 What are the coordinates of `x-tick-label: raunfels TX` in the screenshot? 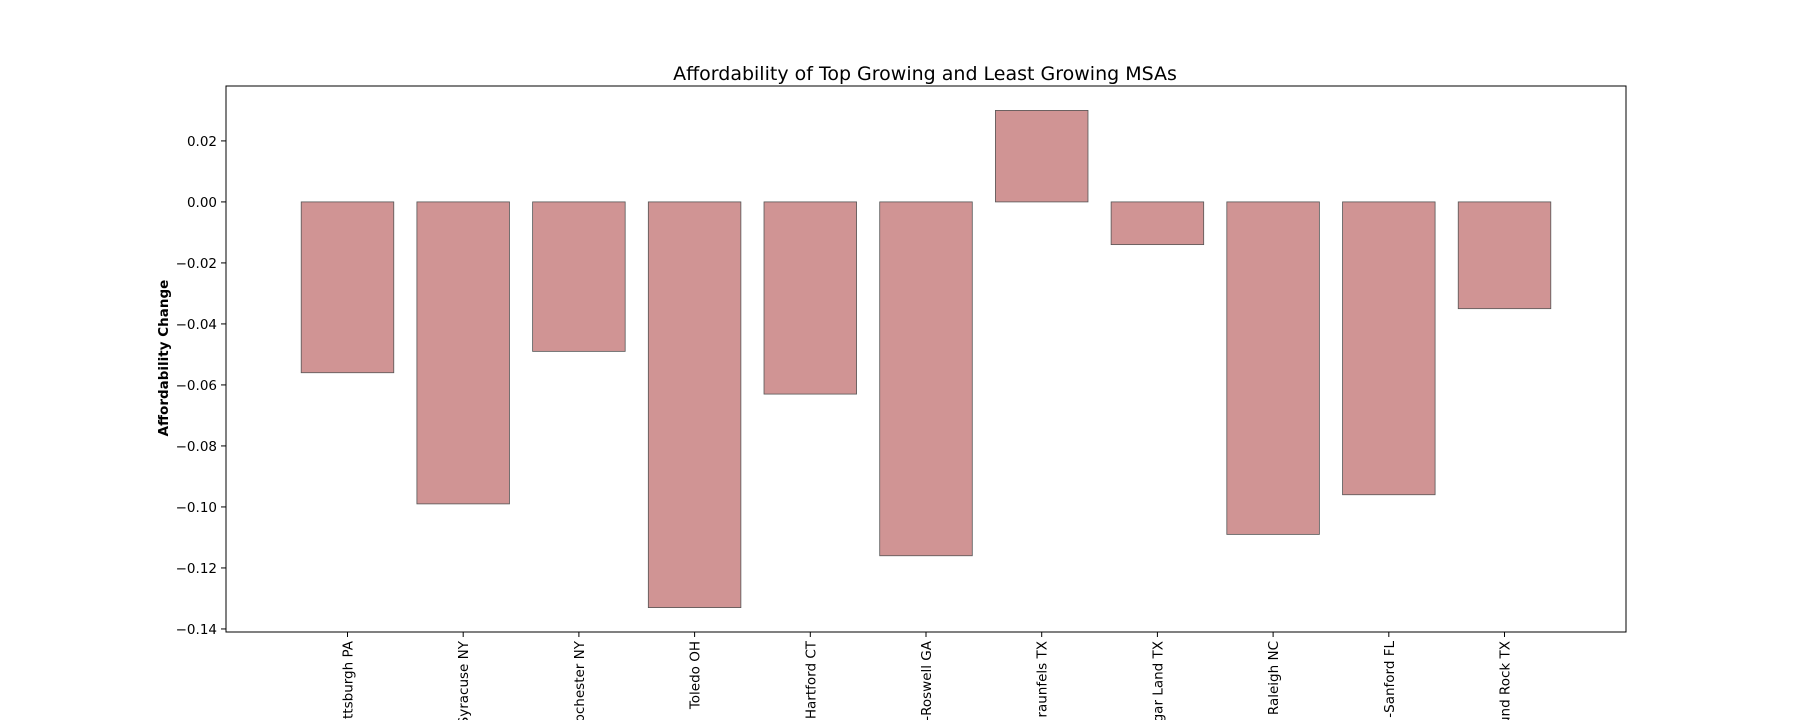 It's located at (1043, 679).